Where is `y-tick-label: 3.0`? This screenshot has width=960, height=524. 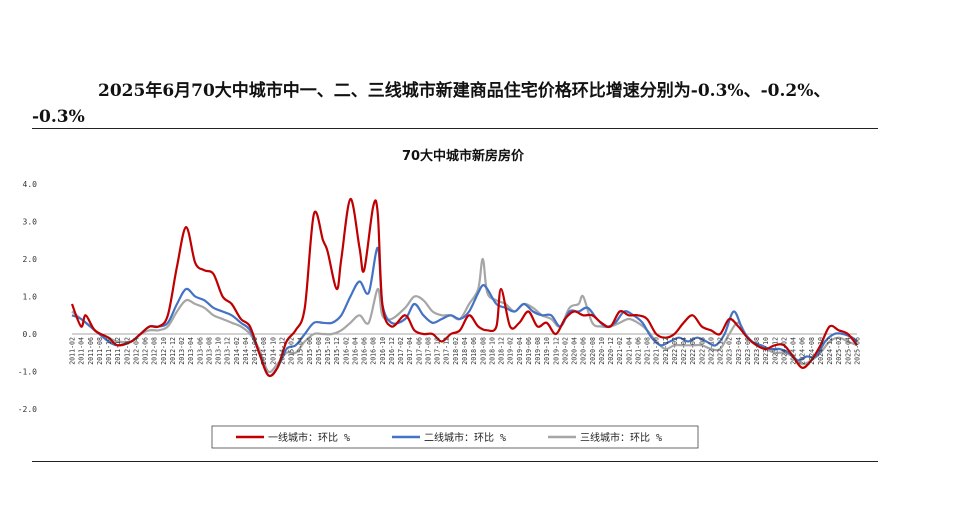
y-tick-label: 3.0 is located at coordinates (30, 222).